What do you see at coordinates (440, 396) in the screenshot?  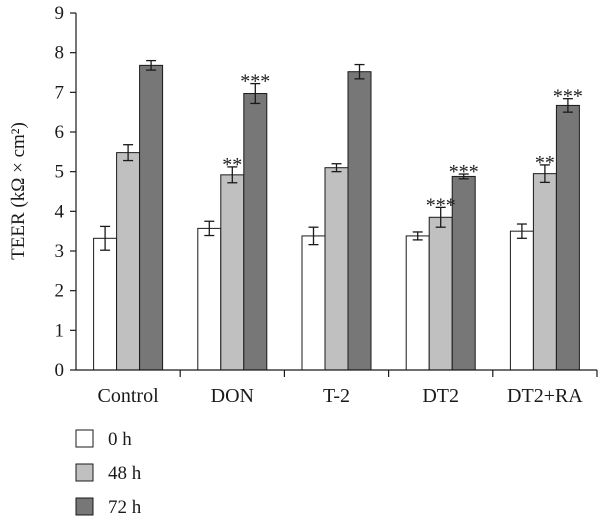 I see `category-label: DT2` at bounding box center [440, 396].